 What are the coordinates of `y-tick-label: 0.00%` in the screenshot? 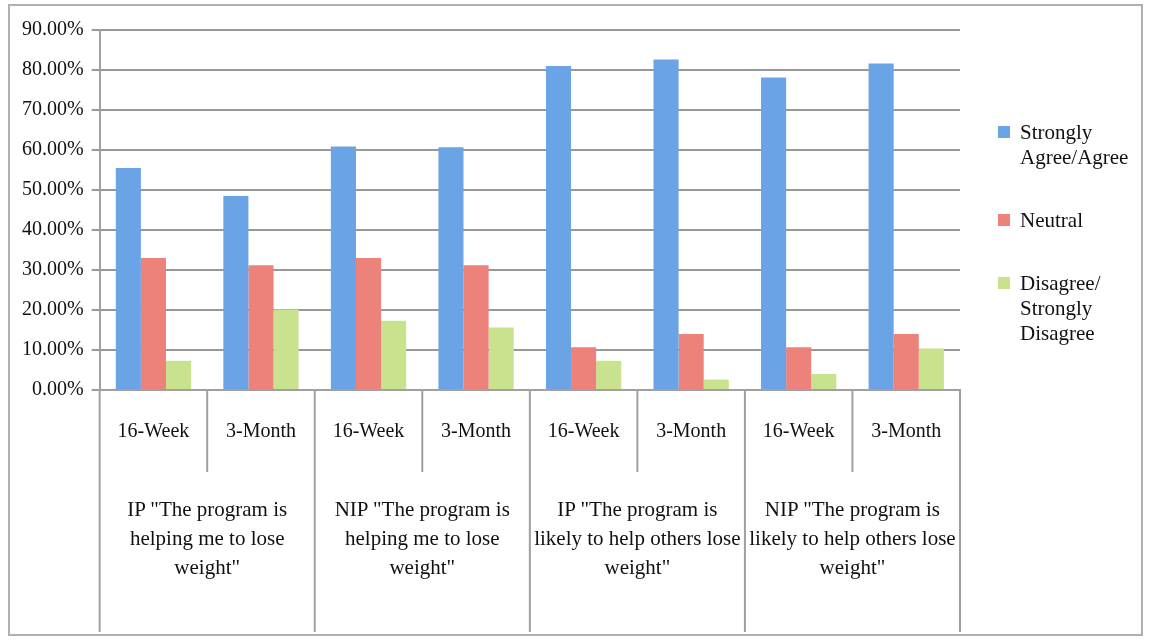 It's located at (57, 388).